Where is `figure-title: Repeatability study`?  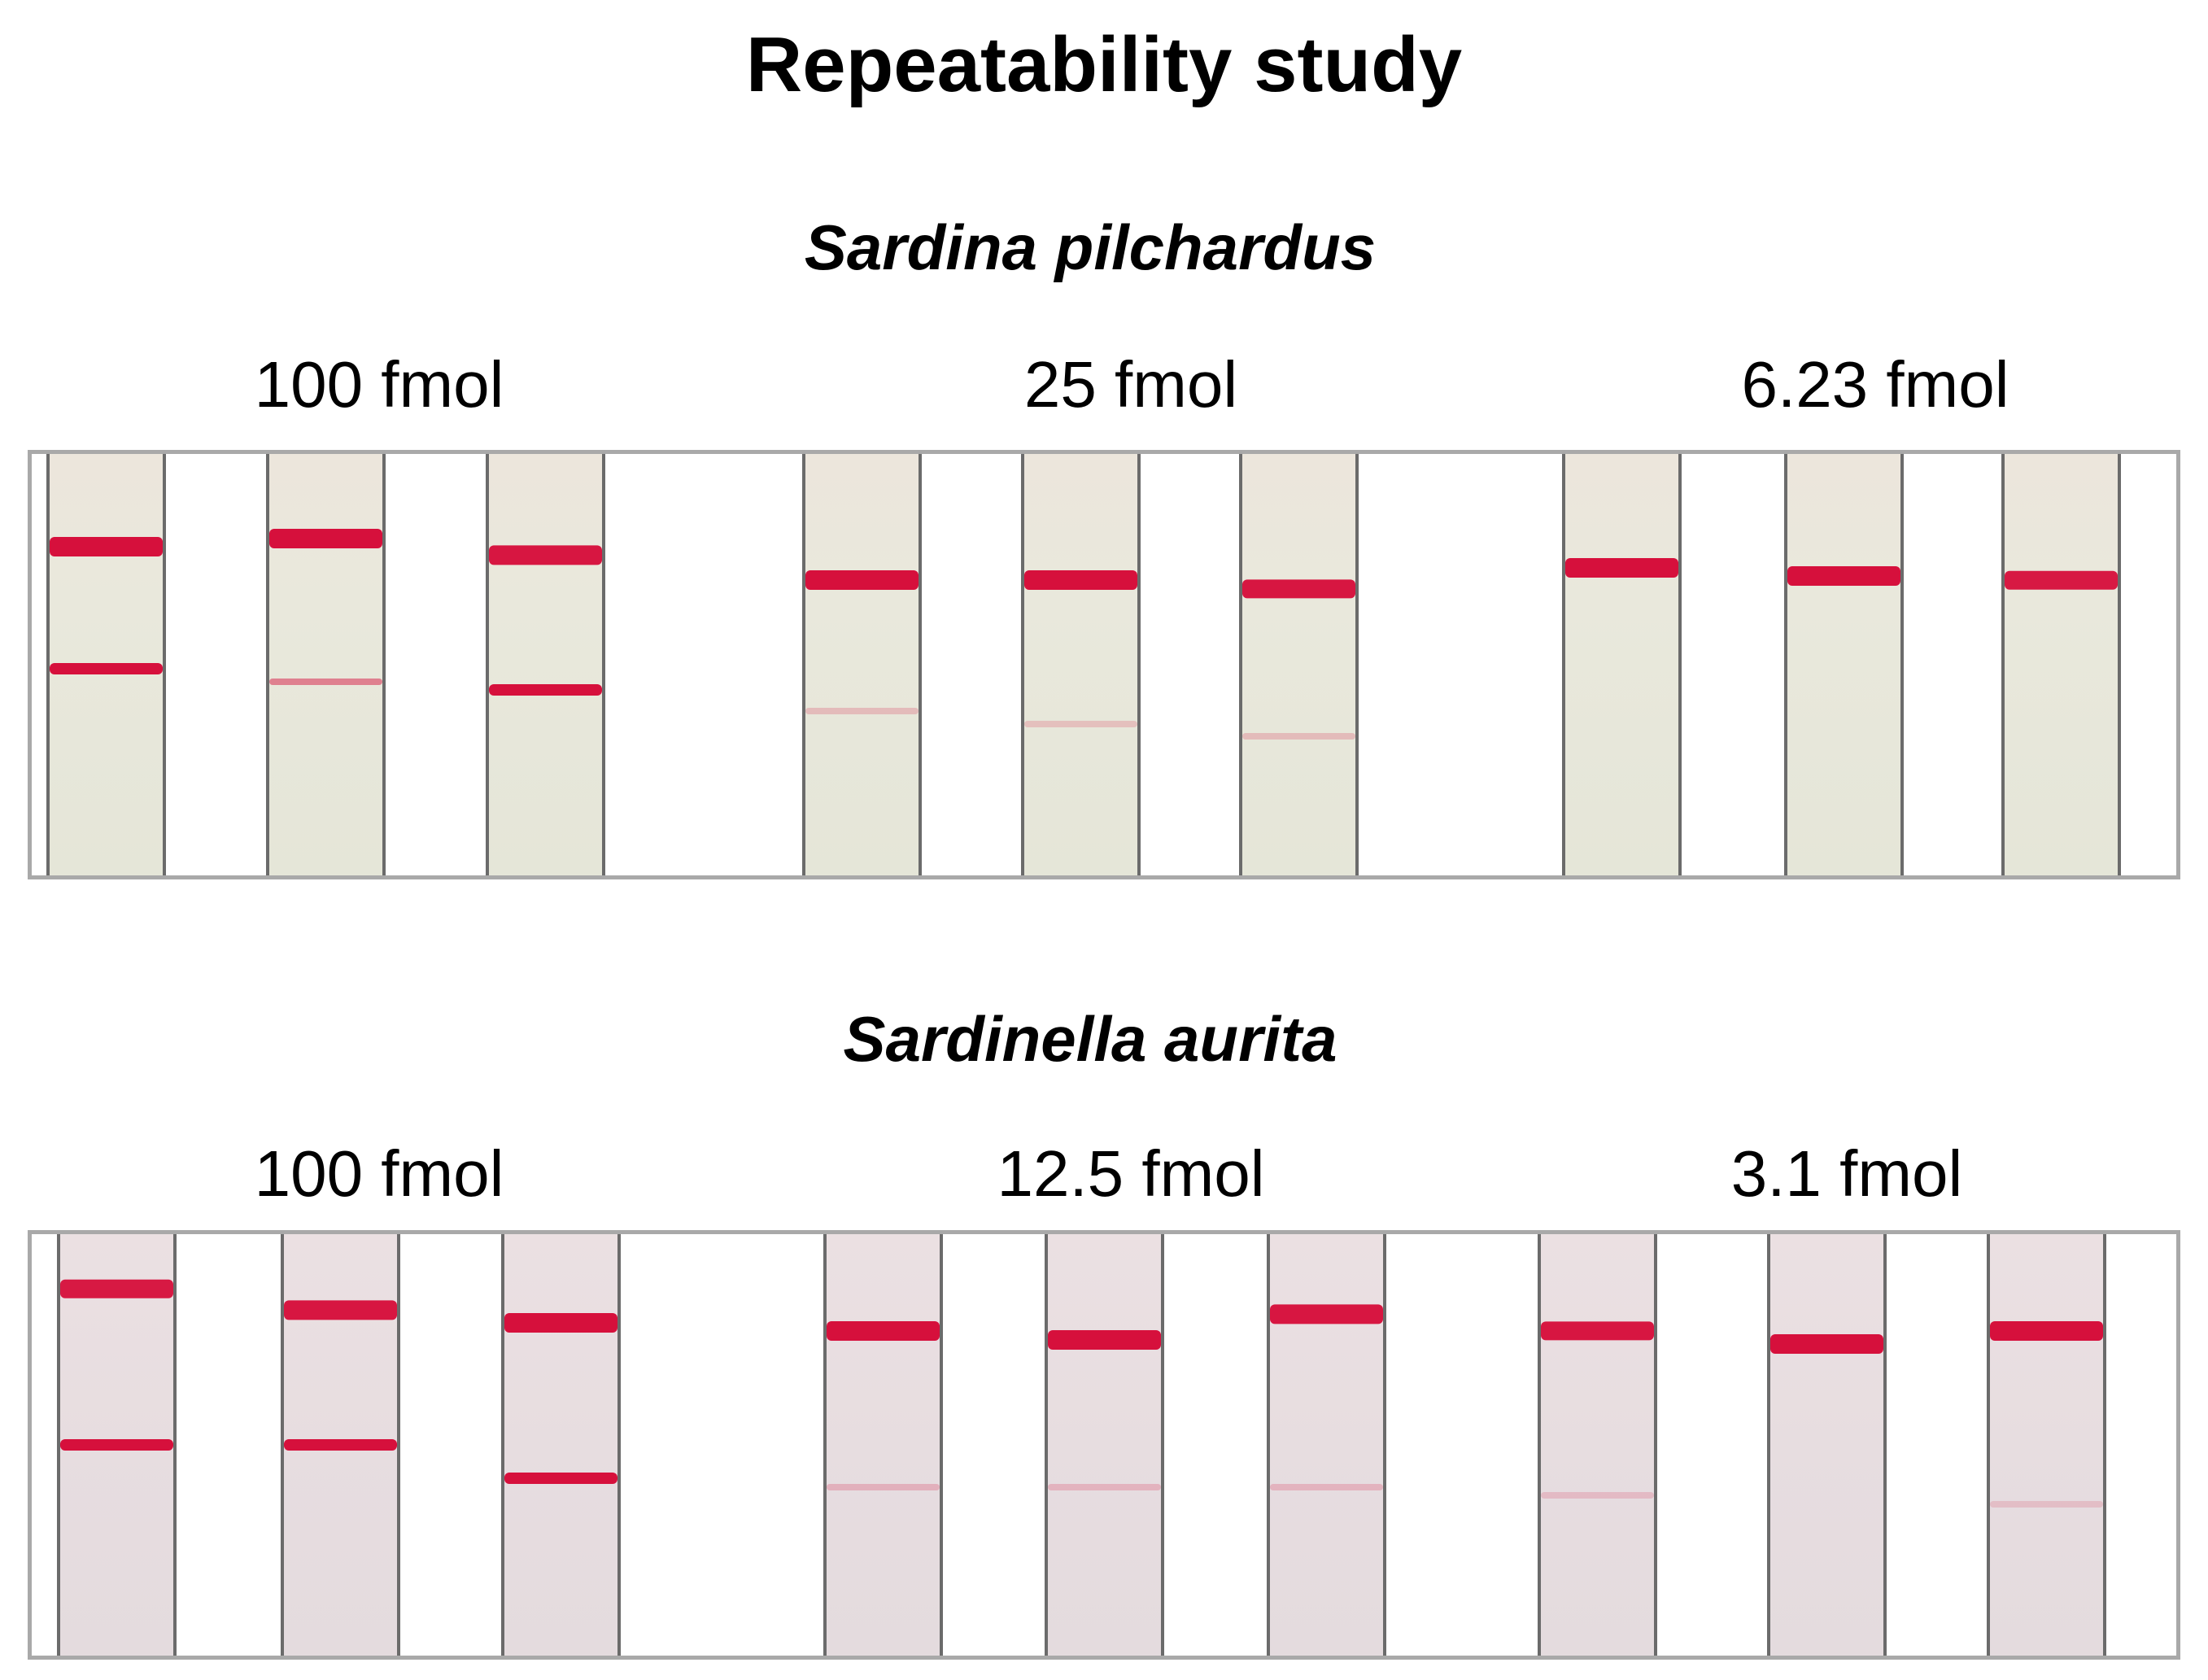
figure-title: Repeatability study is located at coordinates (1104, 64).